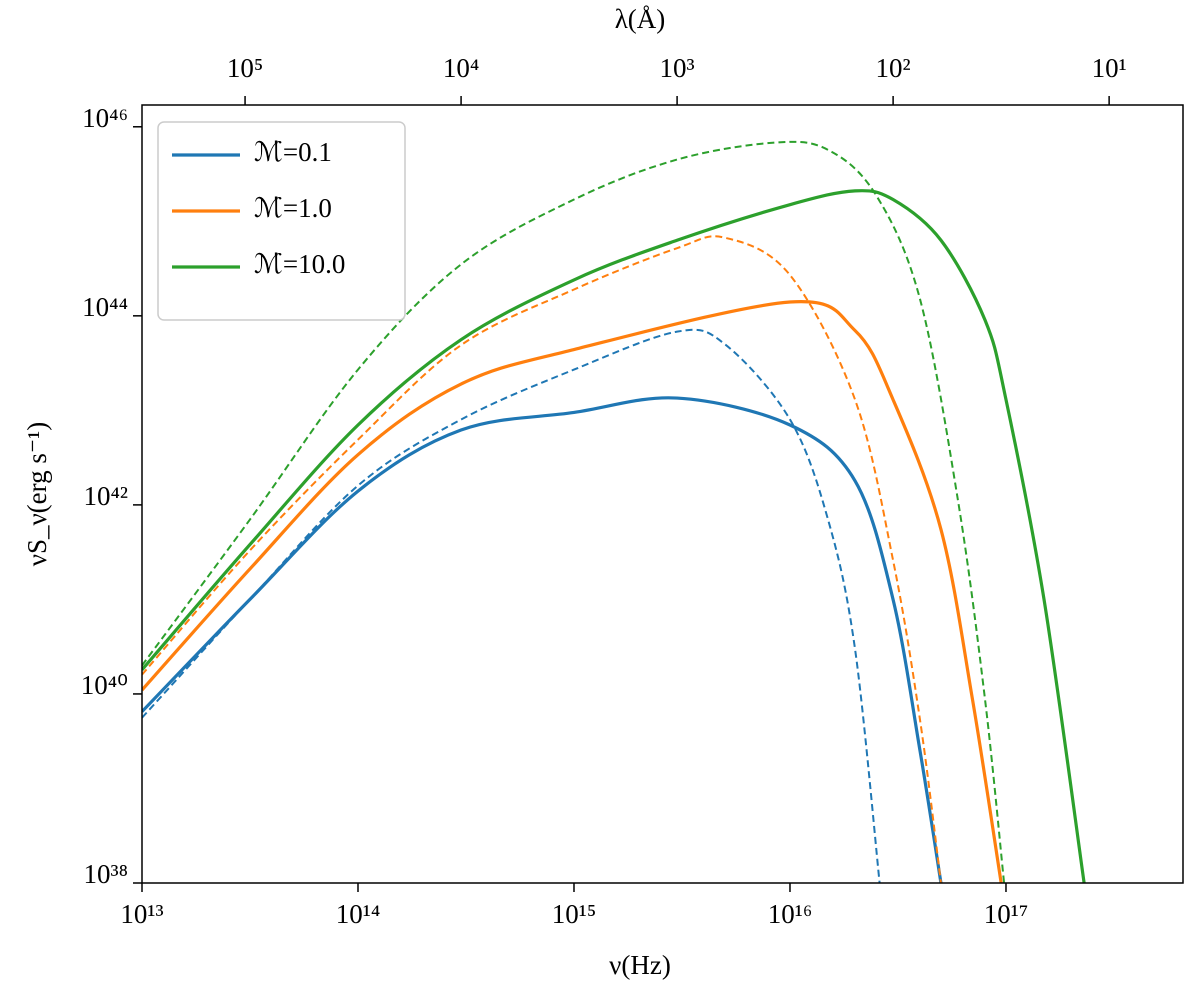  What do you see at coordinates (105, 496) in the screenshot?
I see `y-tick-label: 10⁴²` at bounding box center [105, 496].